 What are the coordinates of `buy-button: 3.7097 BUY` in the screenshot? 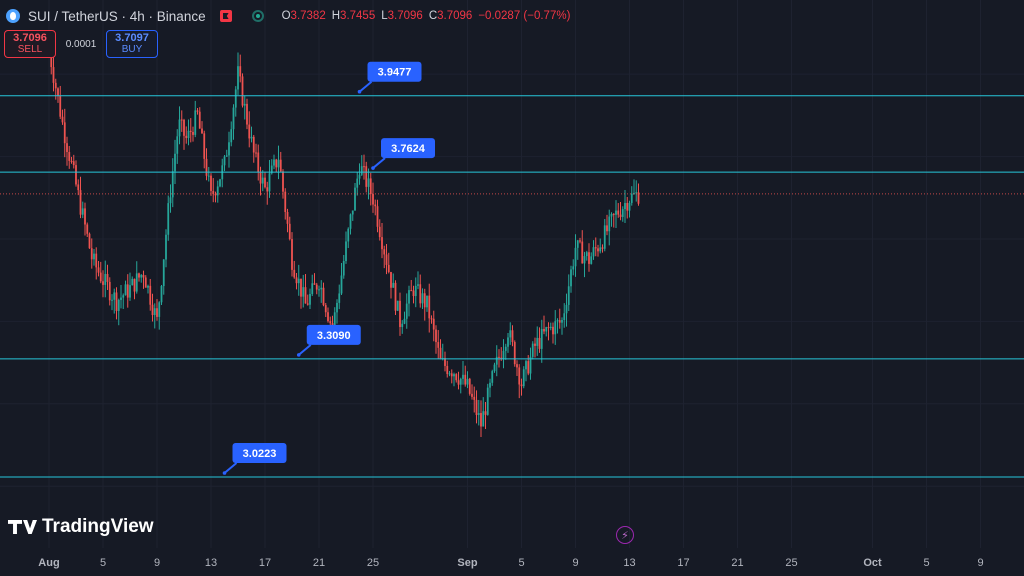 It's located at (132, 44).